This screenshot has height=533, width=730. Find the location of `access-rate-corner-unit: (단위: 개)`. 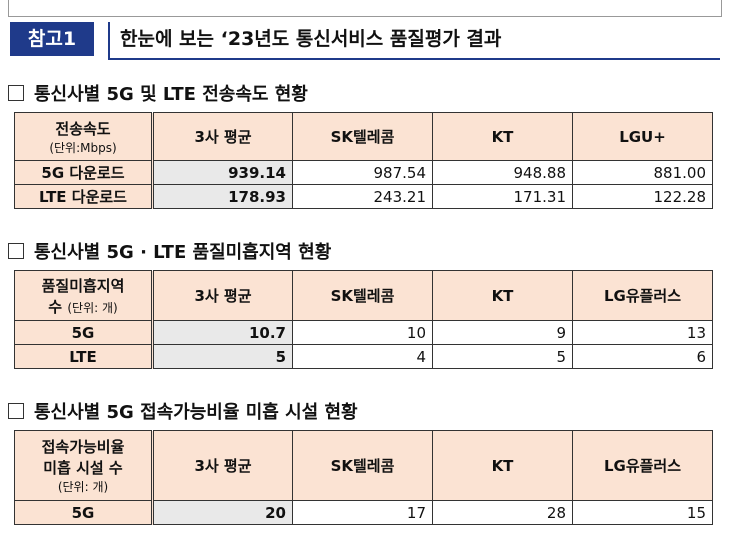

access-rate-corner-unit: (단위: 개) is located at coordinates (83, 487).